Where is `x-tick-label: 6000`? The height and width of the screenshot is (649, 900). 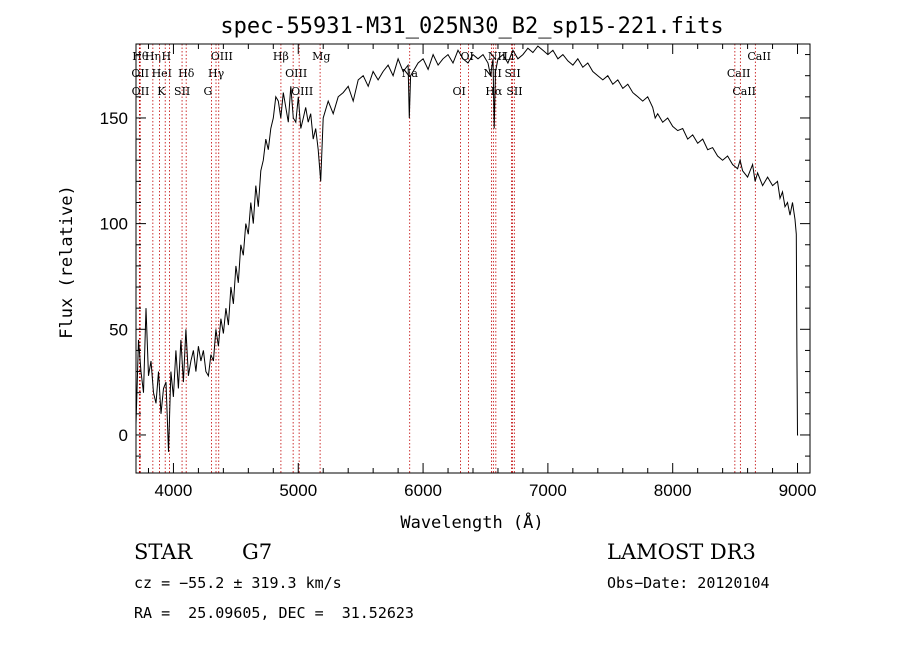 x-tick-label: 6000 is located at coordinates (423, 490).